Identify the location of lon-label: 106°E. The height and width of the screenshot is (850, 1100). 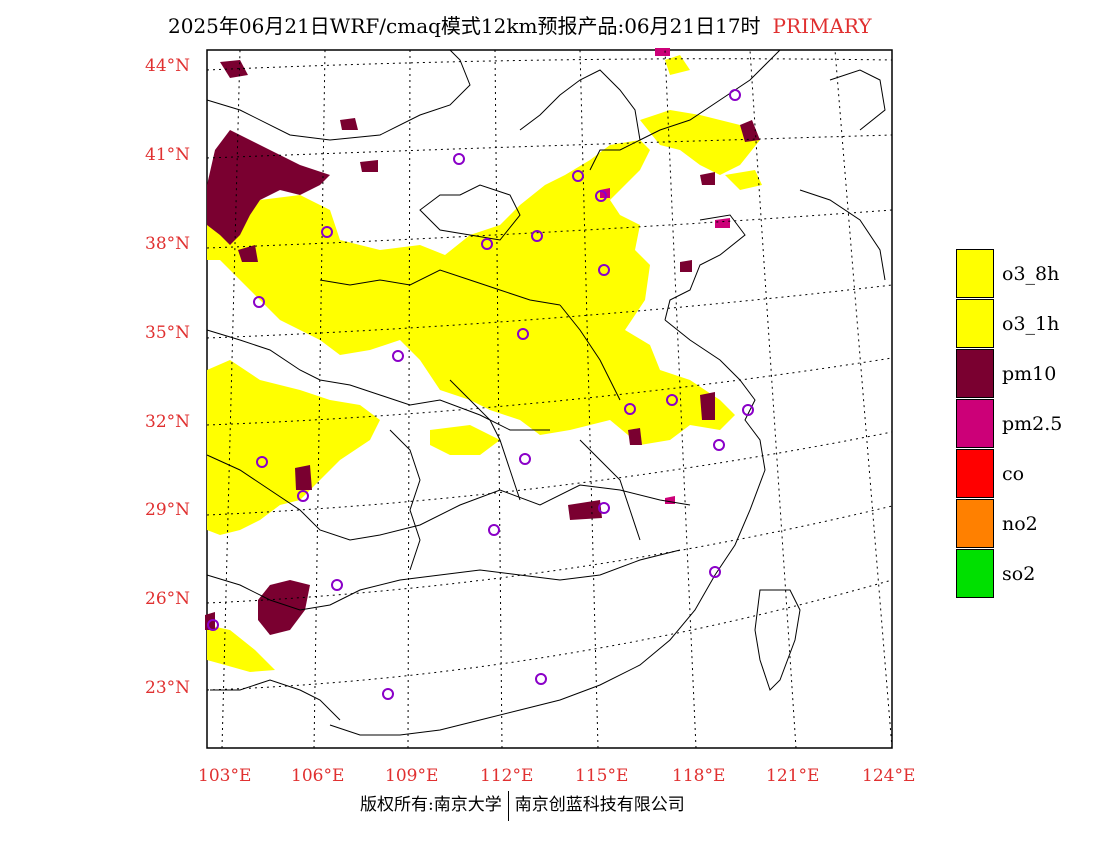
(318, 776).